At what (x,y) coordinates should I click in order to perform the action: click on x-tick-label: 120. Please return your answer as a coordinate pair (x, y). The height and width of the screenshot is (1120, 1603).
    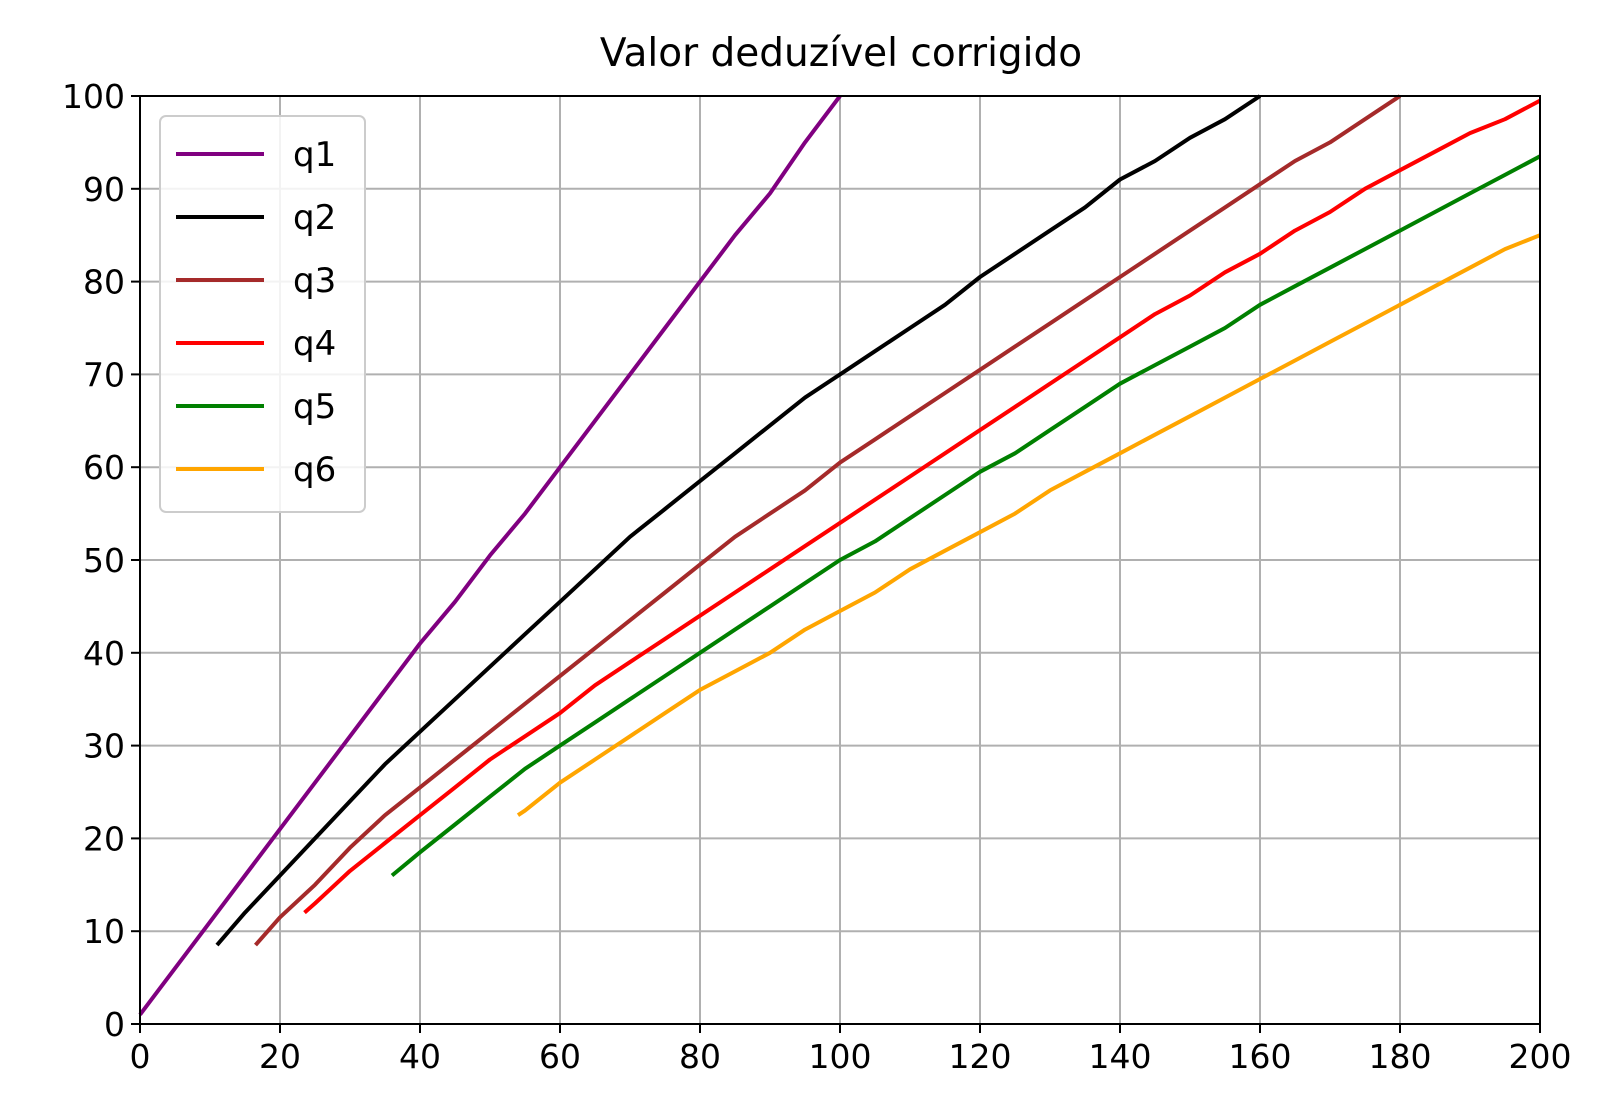
    Looking at the image, I should click on (980, 1056).